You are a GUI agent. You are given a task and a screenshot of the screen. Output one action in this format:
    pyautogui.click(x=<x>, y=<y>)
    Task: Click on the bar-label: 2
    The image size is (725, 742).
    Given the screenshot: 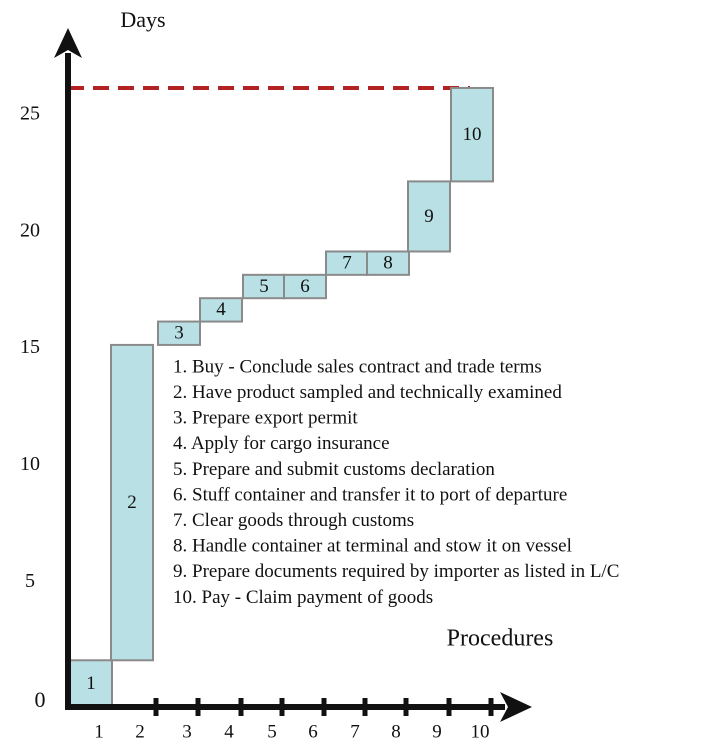 What is the action you would take?
    pyautogui.click(x=132, y=502)
    